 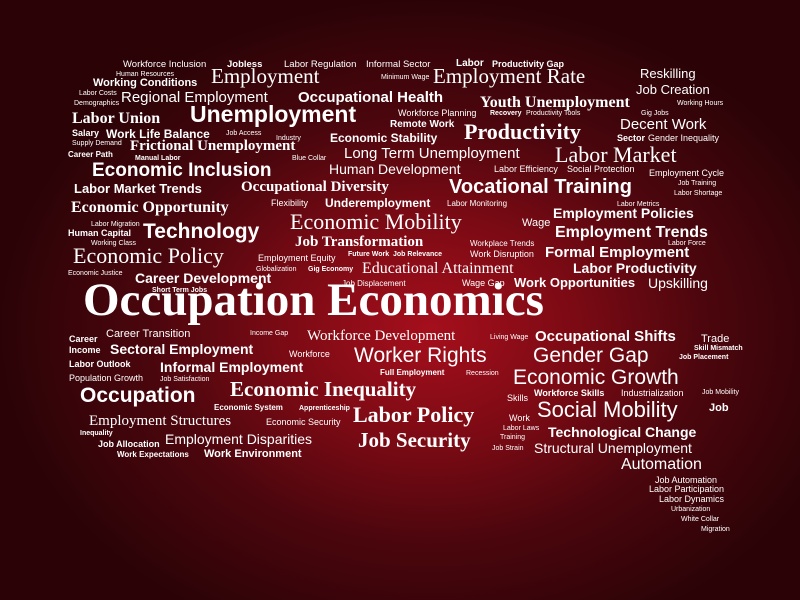 What do you see at coordinates (519, 418) in the screenshot?
I see `word: Work` at bounding box center [519, 418].